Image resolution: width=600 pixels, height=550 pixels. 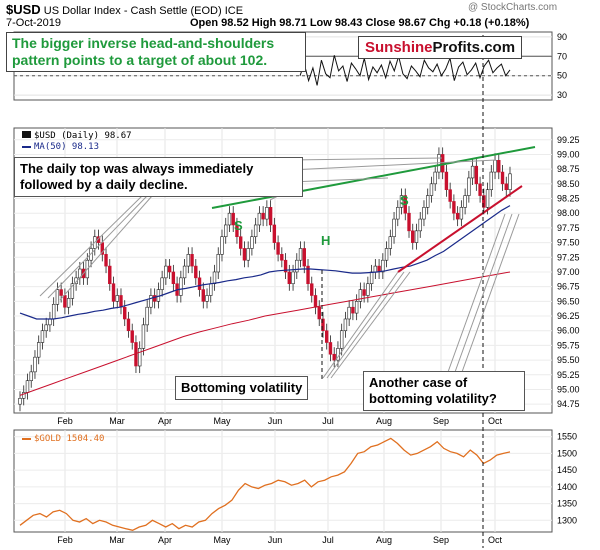 I want to click on legend-gold-swatch, so click(x=26, y=438).